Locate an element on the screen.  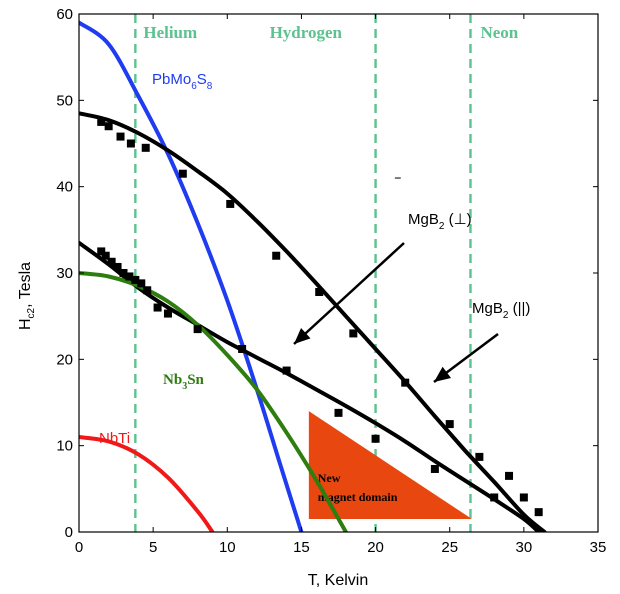
nb3sn-sub: 3 is located at coordinates (184, 386).